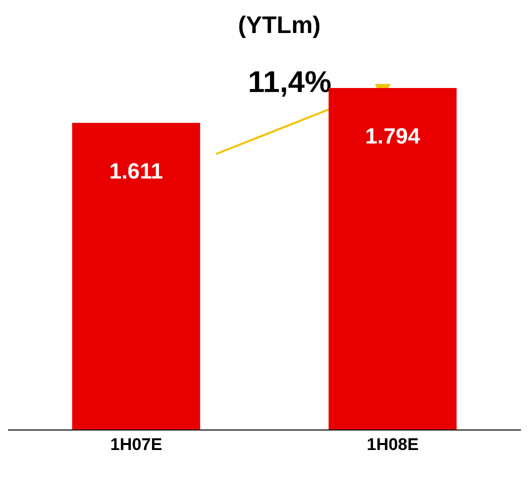 This screenshot has height=478, width=529. Describe the element at coordinates (136, 171) in the screenshot. I see `data-label: 1.611` at that location.